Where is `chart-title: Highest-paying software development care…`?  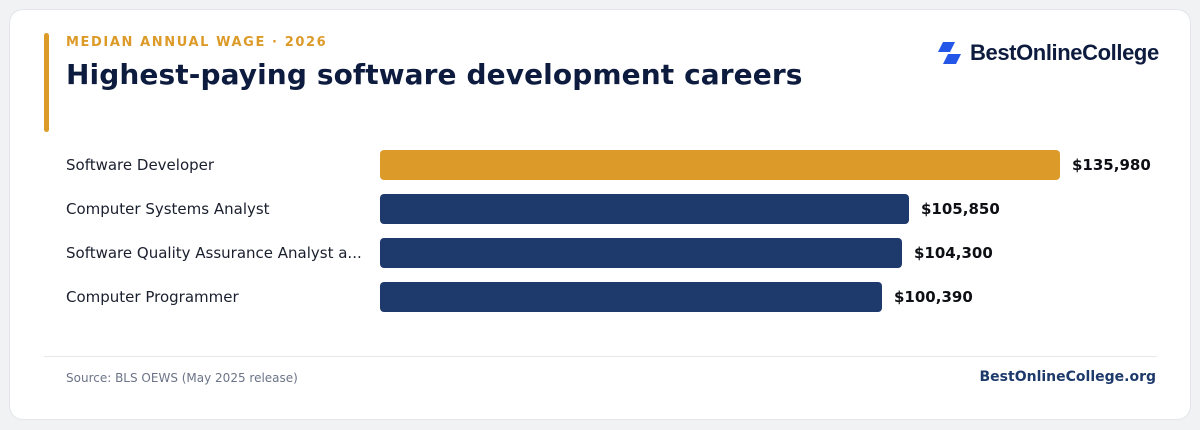 chart-title: Highest-paying software development care… is located at coordinates (434, 74).